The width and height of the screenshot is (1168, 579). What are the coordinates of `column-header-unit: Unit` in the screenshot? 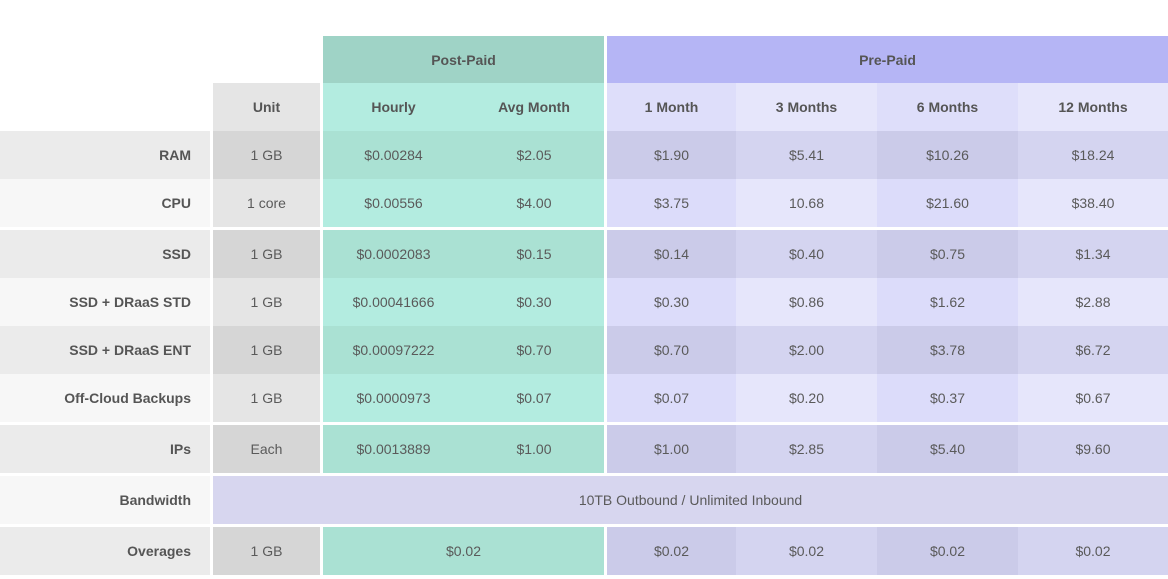 It's located at (266, 107).